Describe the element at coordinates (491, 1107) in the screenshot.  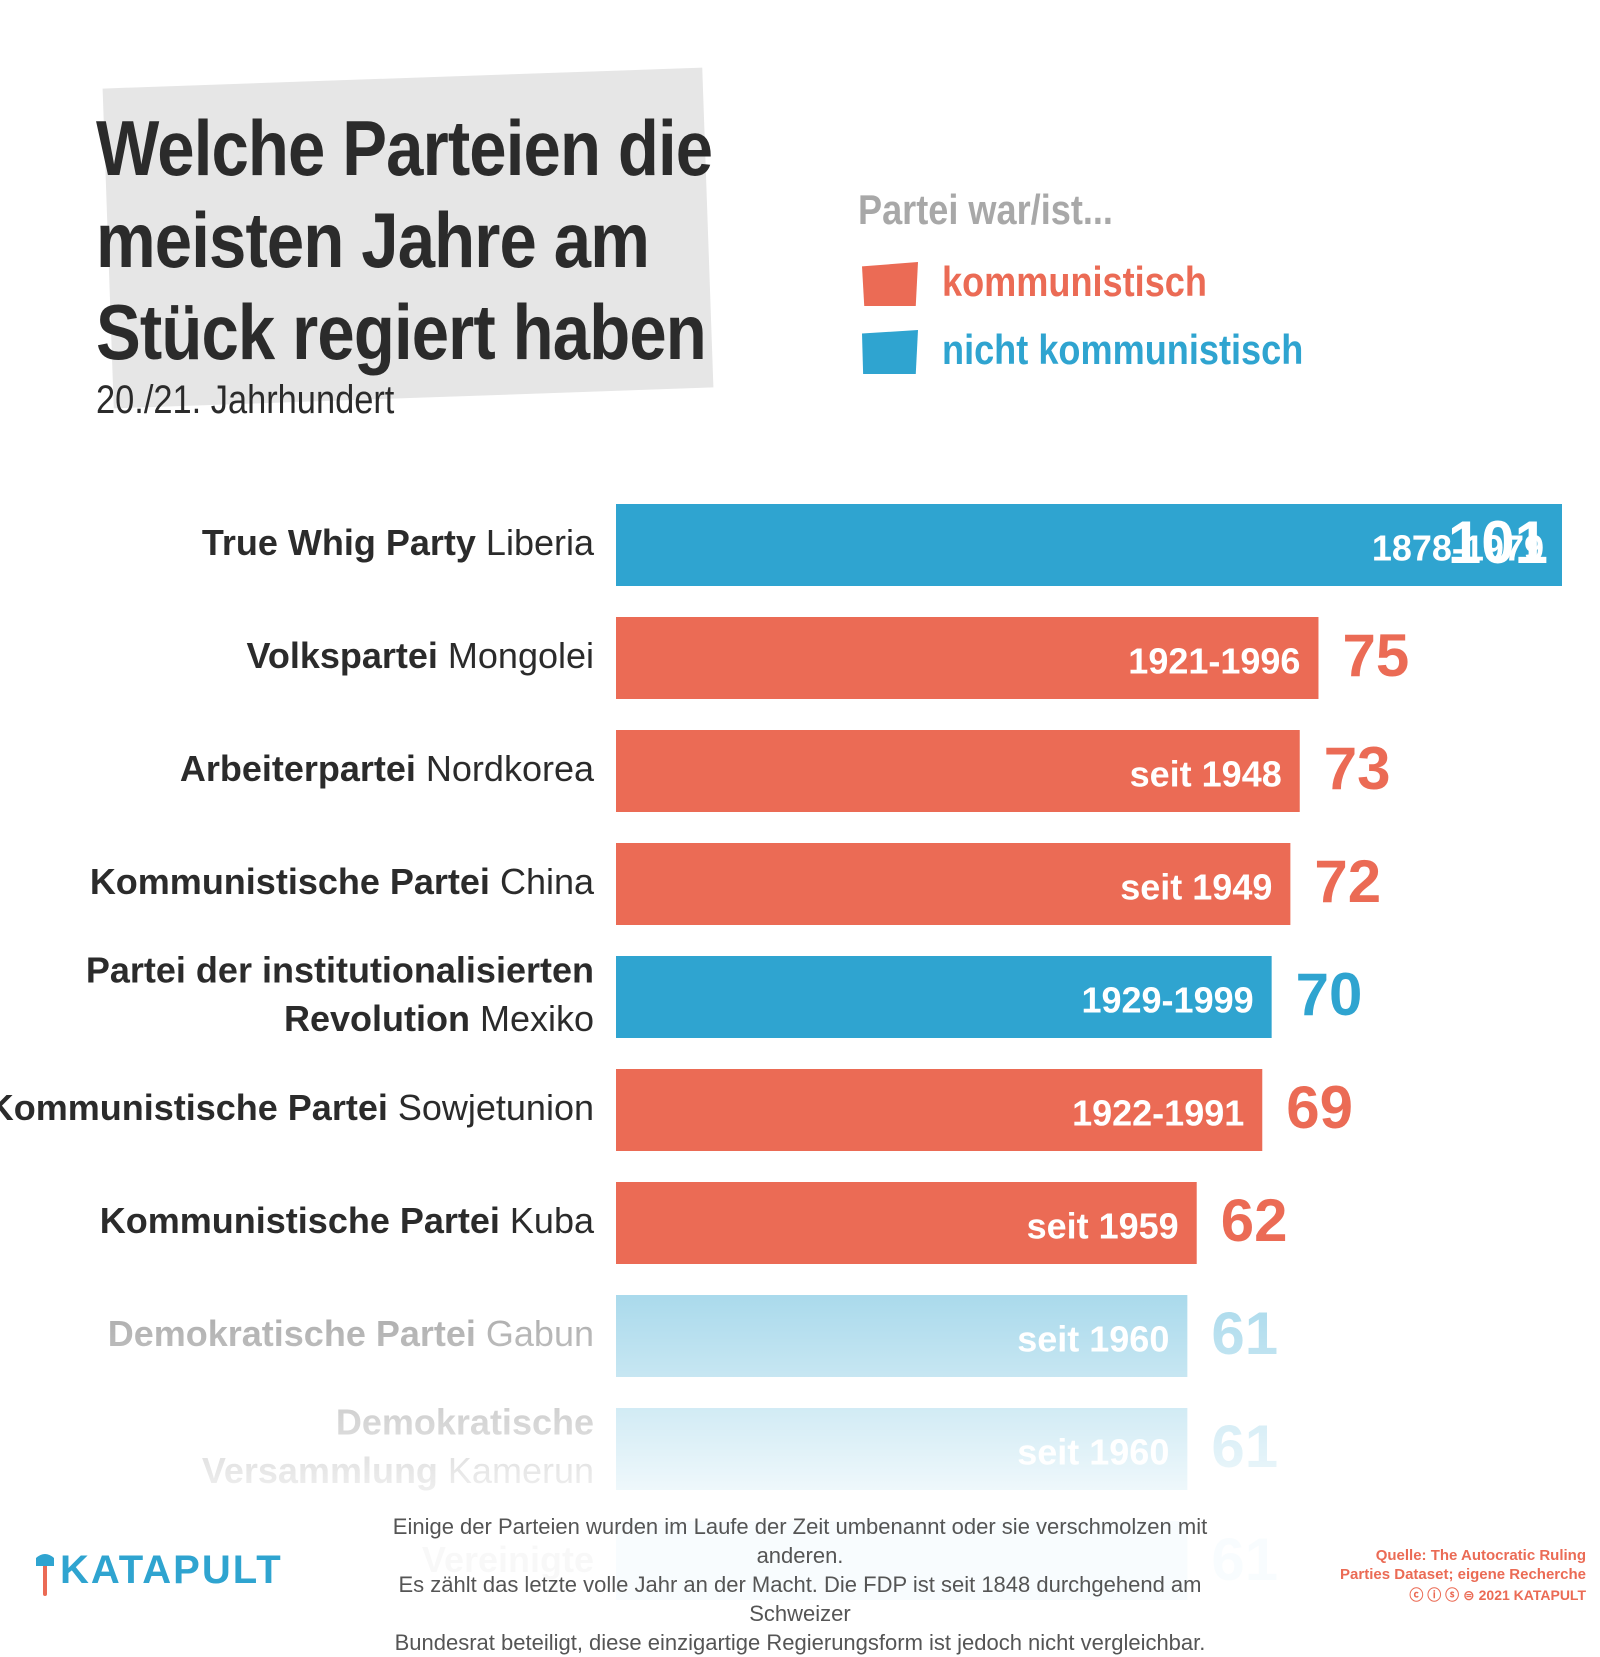
I see `row-country-6: Sowjetunion` at that location.